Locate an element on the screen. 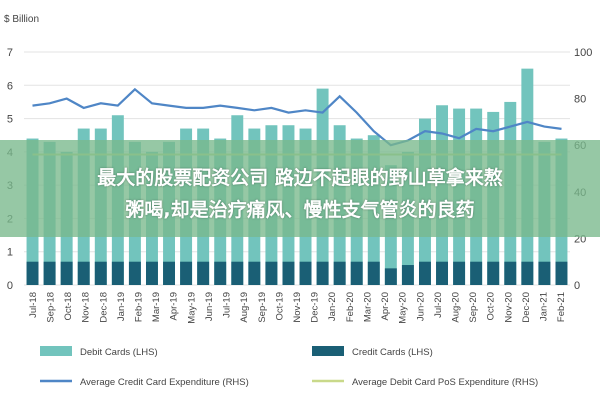 The width and height of the screenshot is (600, 400). overlay-line-2: 粥喝,却是治疗痛风、慢性支气管炎的良药 is located at coordinates (300, 210).